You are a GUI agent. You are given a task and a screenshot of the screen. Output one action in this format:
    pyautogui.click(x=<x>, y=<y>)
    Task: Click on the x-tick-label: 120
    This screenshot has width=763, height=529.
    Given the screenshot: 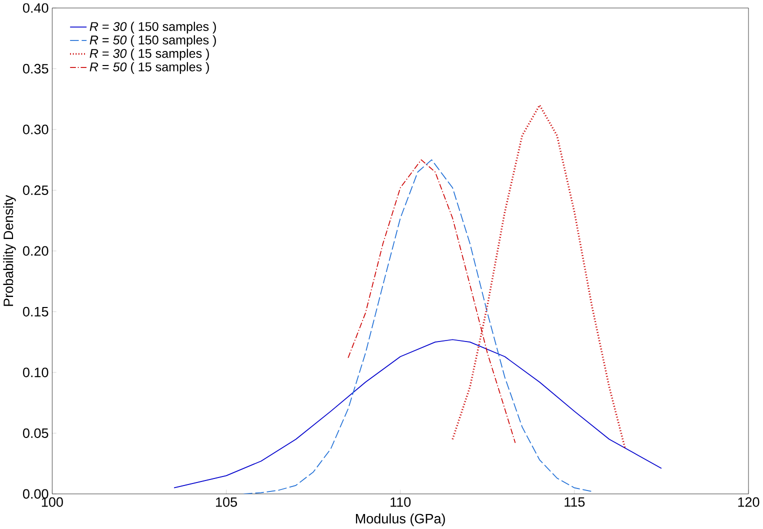 What is the action you would take?
    pyautogui.click(x=749, y=502)
    